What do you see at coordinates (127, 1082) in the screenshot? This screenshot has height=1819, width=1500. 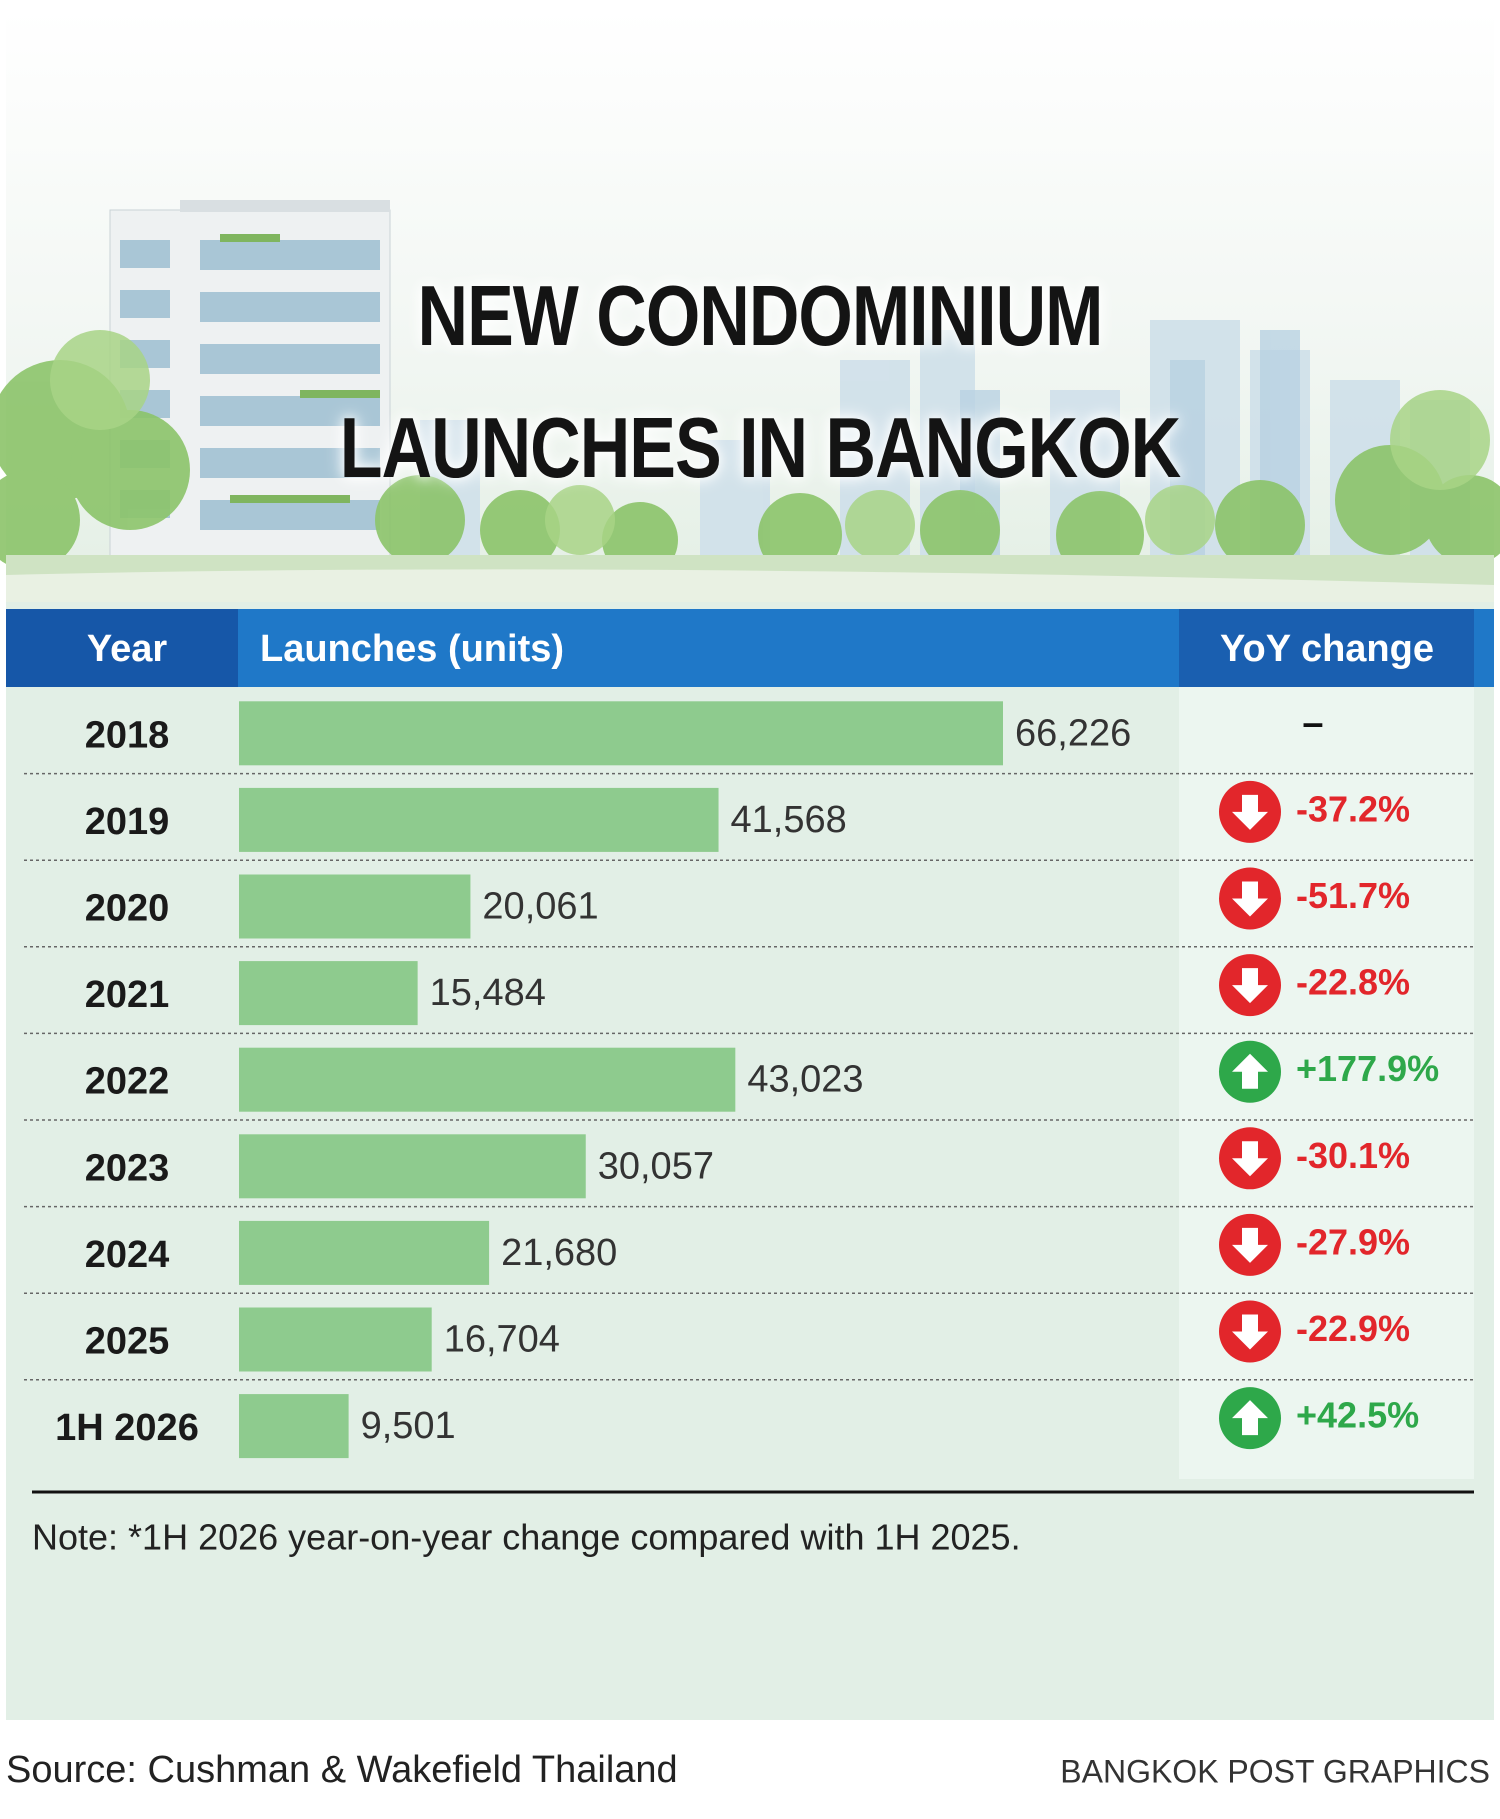 I see `category-label: 2022` at bounding box center [127, 1082].